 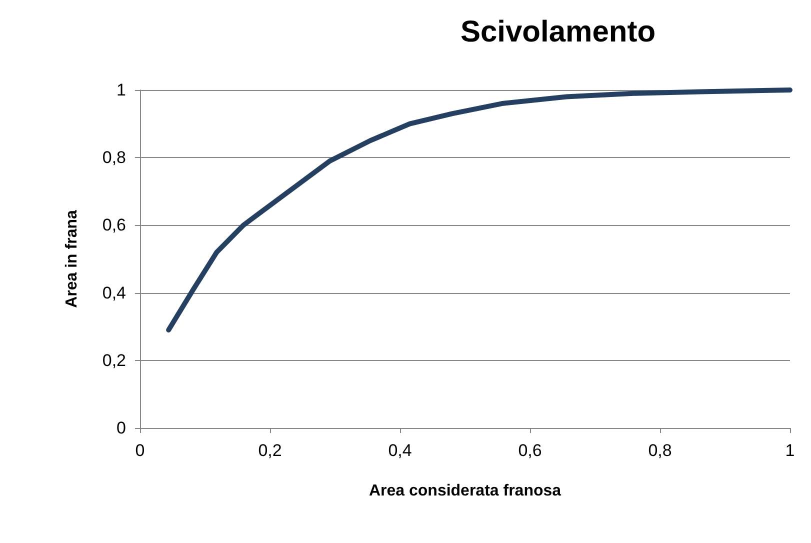 I want to click on x-tick-label: 0,8, so click(x=660, y=450).